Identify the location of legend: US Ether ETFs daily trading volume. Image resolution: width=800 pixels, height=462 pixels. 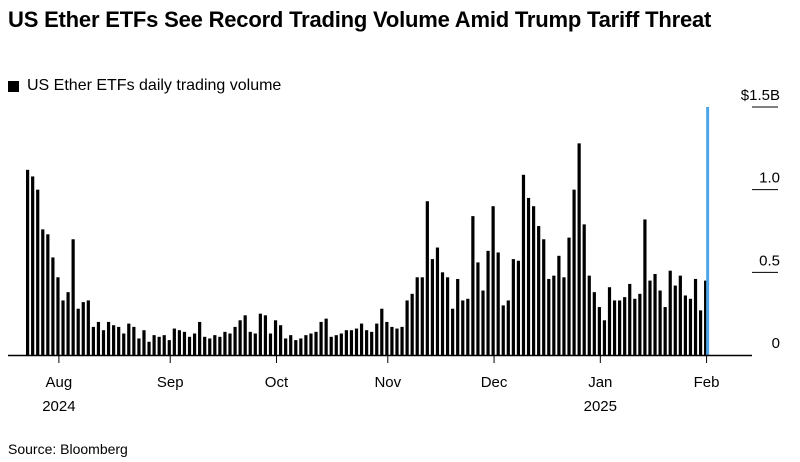
(144, 86).